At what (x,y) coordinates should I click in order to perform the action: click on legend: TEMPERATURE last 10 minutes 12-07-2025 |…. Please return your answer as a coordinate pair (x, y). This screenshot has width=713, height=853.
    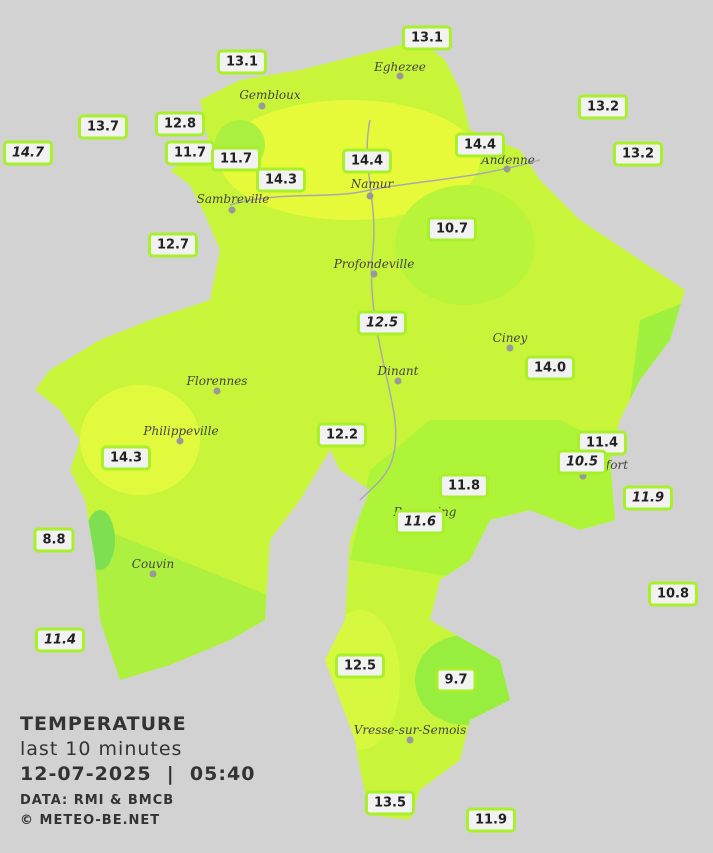
    Looking at the image, I should click on (137, 771).